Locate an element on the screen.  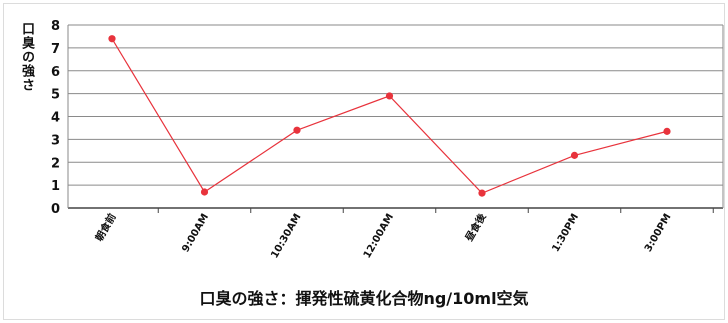
x-tick-4: 昼食後 is located at coordinates (475, 226).